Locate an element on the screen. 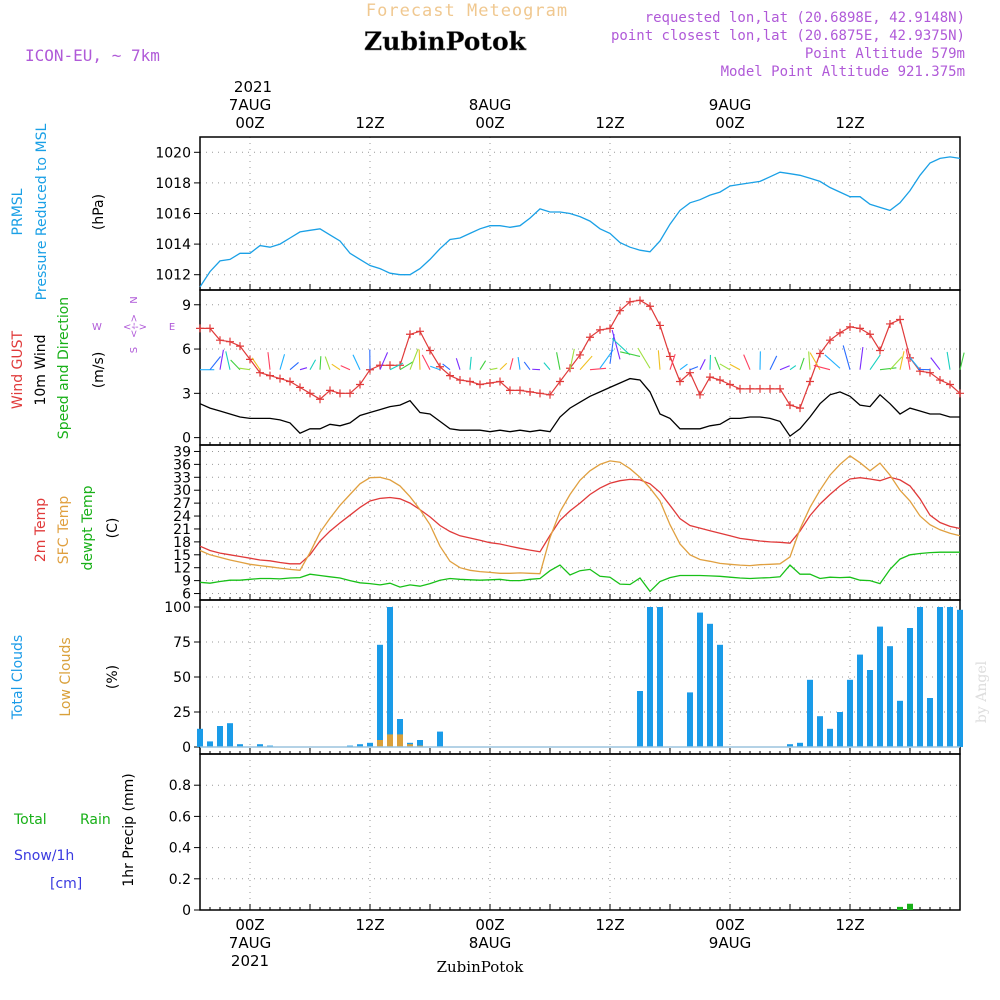 The image size is (1000, 1000). compass-east: E is located at coordinates (172, 327).